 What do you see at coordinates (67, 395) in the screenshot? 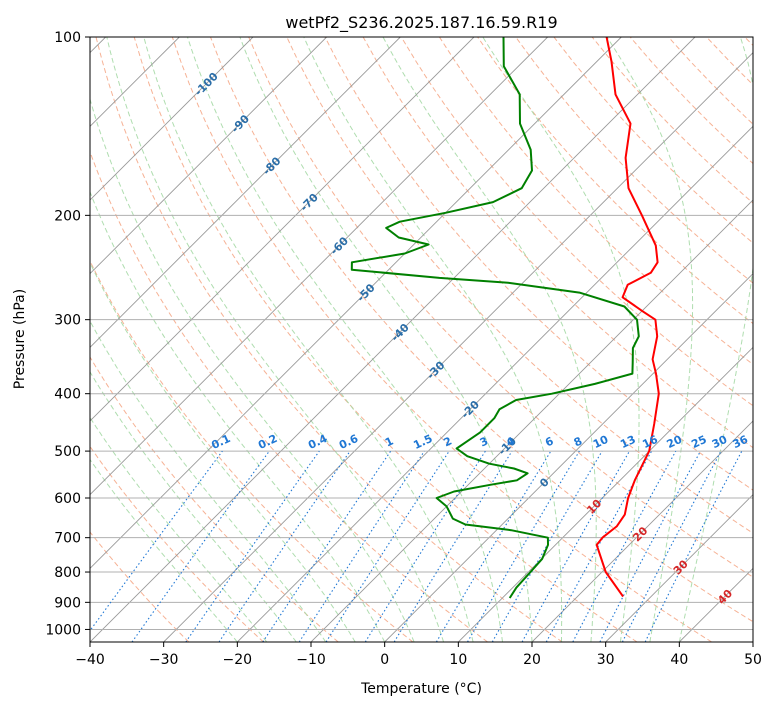
I see `y-tick-label: 400` at bounding box center [67, 395].